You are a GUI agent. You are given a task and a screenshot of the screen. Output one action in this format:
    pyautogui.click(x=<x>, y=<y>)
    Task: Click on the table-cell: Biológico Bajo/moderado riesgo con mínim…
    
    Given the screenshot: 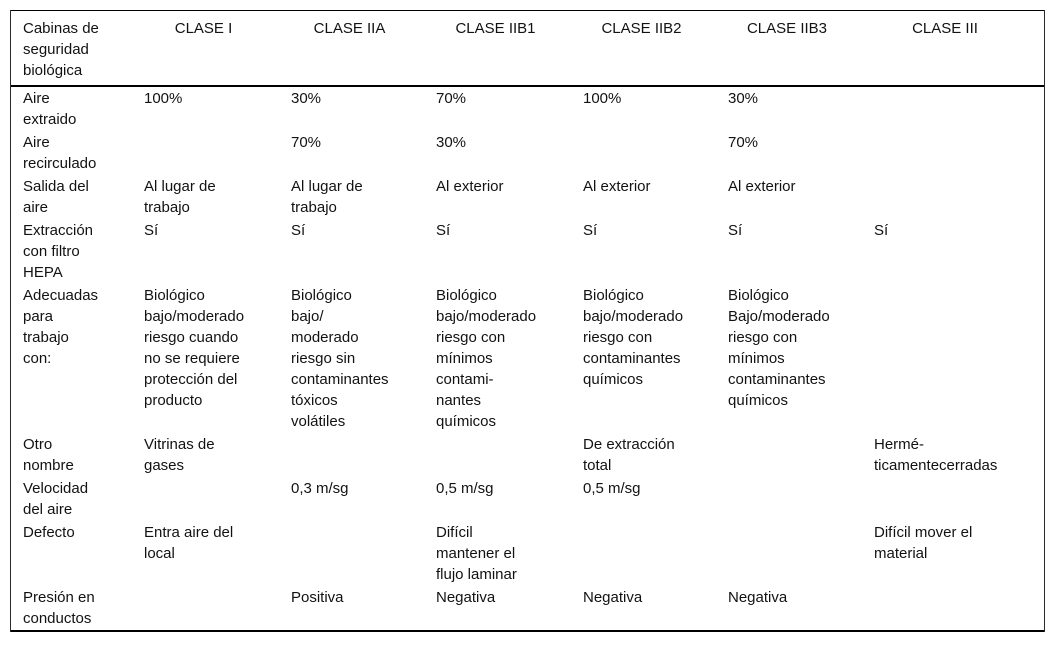 What is the action you would take?
    pyautogui.click(x=779, y=348)
    